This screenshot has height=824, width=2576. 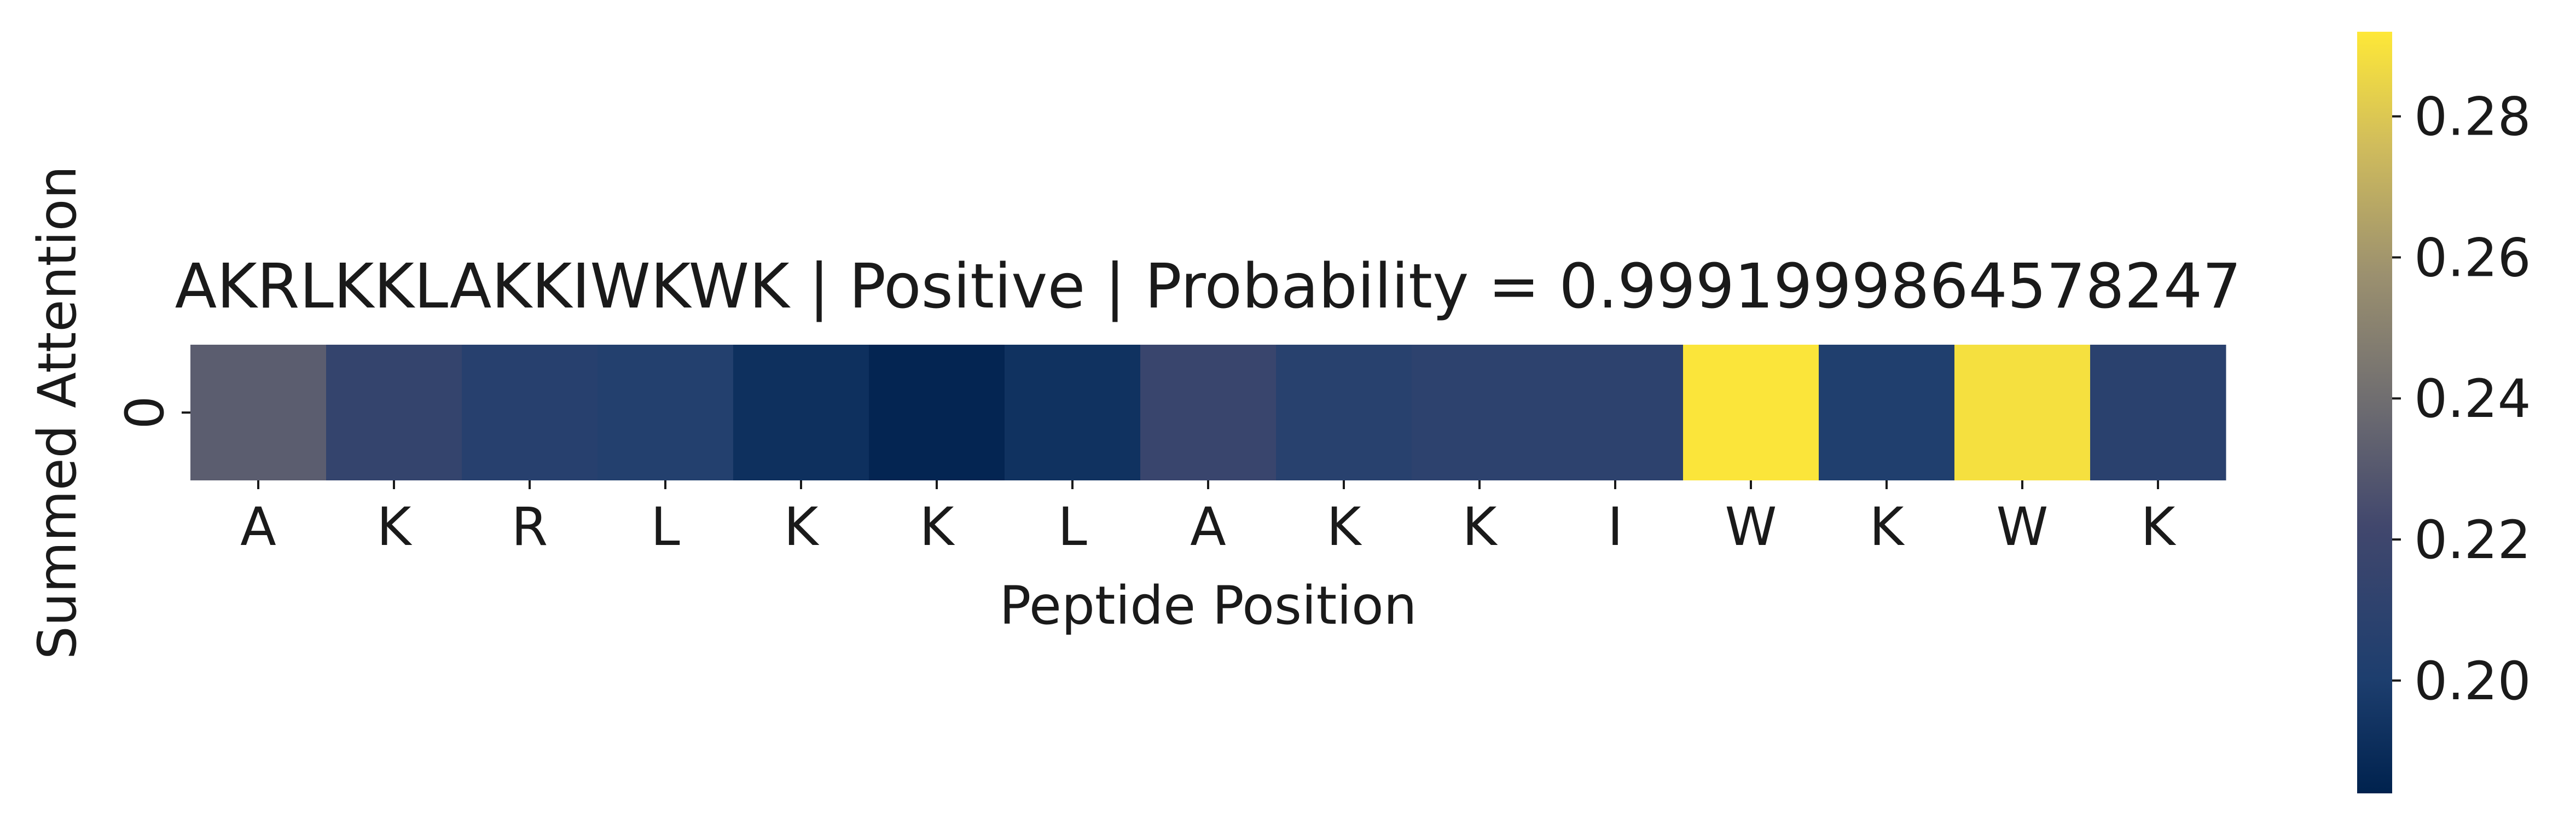 I want to click on x-tick-label: I, so click(x=1616, y=527).